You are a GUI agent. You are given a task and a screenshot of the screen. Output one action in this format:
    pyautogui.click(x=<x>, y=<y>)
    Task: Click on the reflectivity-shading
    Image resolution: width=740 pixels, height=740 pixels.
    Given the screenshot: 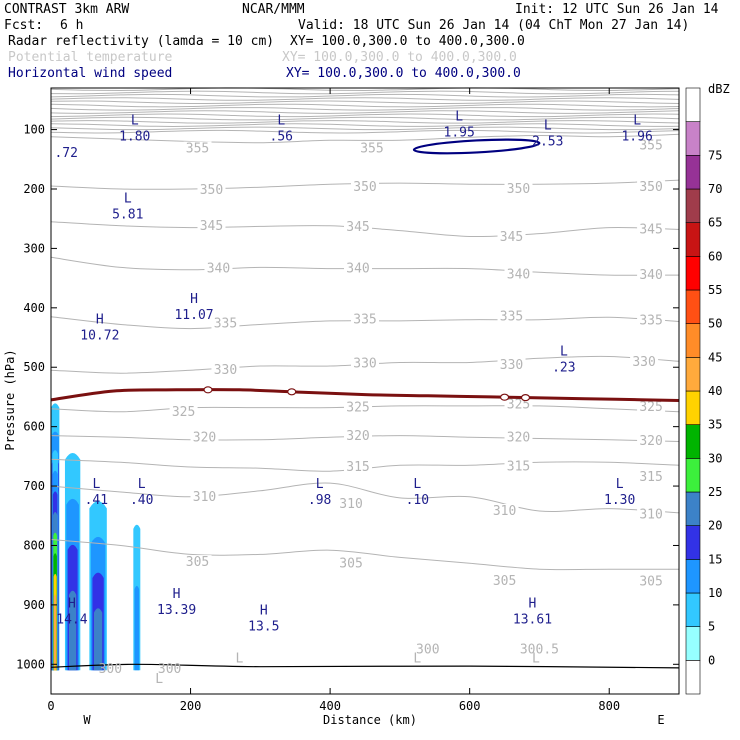 What is the action you would take?
    pyautogui.click(x=96, y=537)
    